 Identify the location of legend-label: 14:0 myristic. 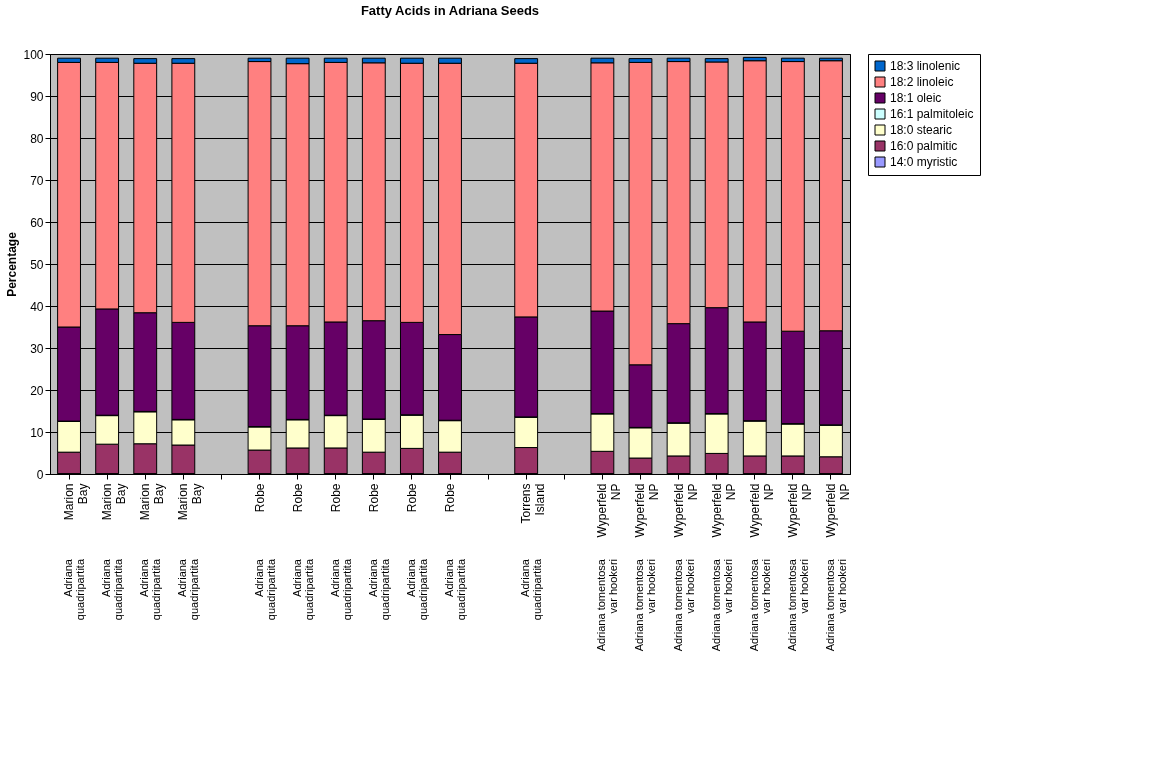
(924, 162).